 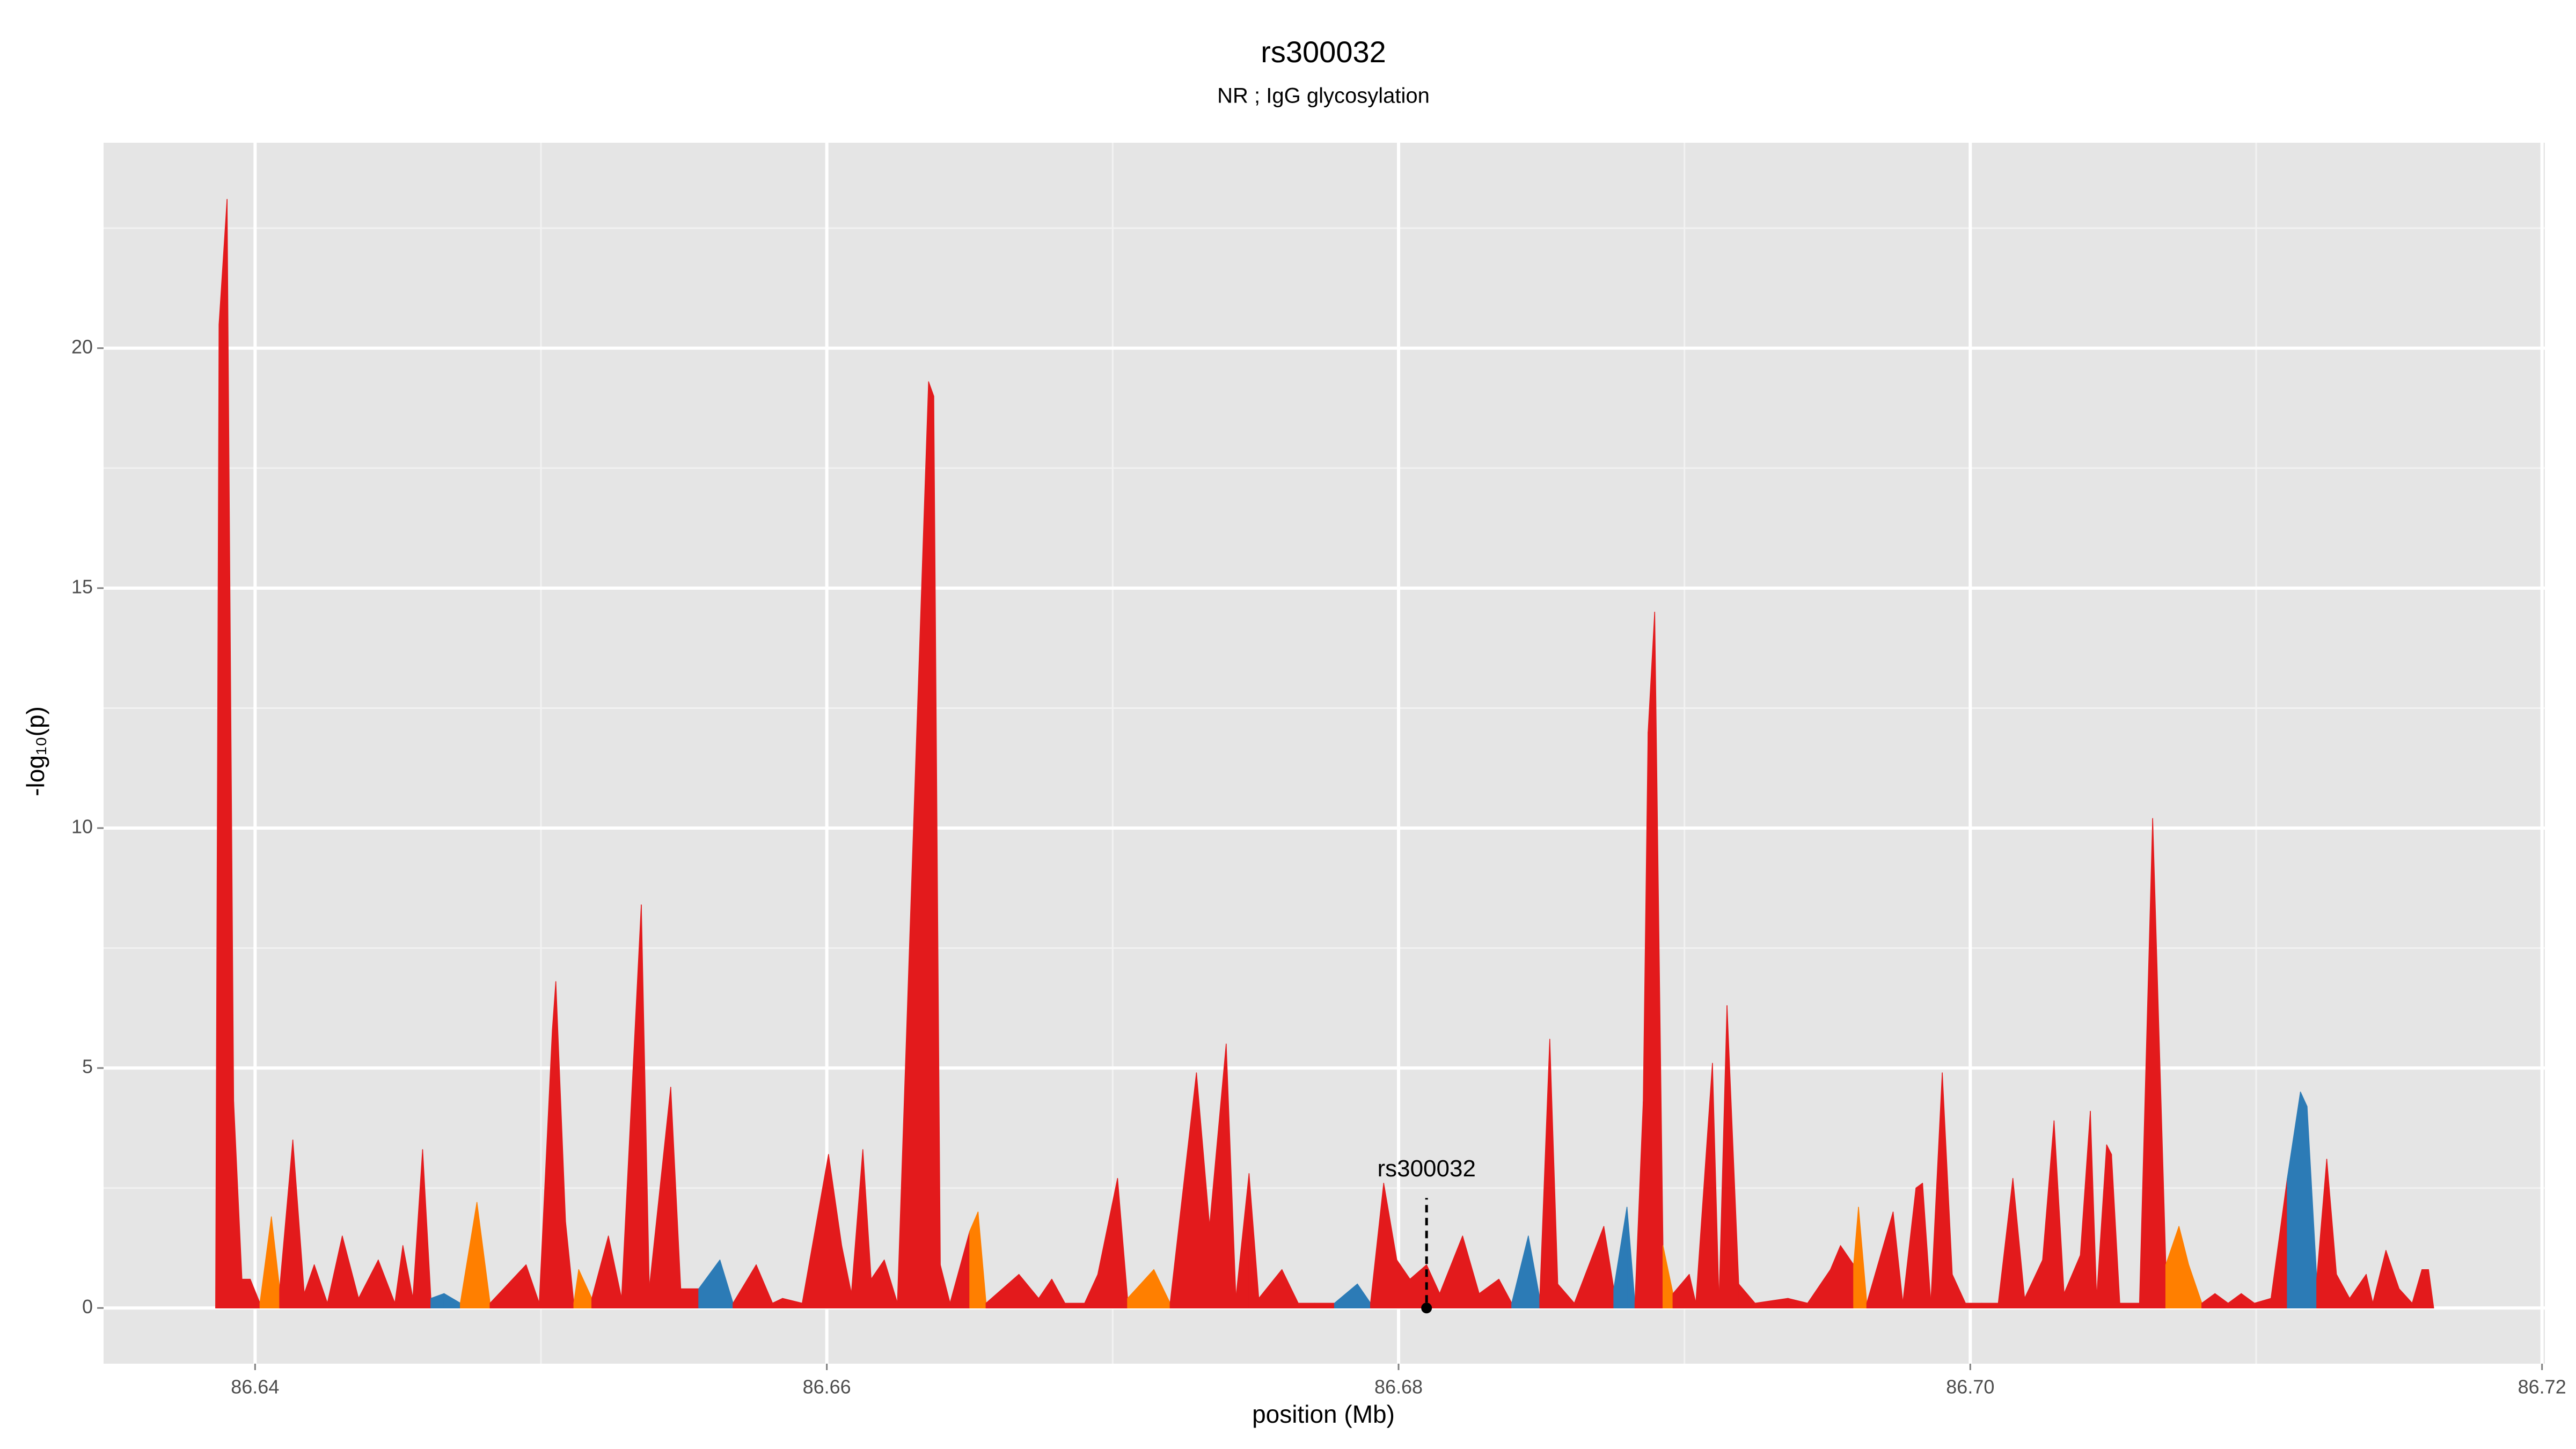 I want to click on x-tick-label: 86.64, so click(x=255, y=1387).